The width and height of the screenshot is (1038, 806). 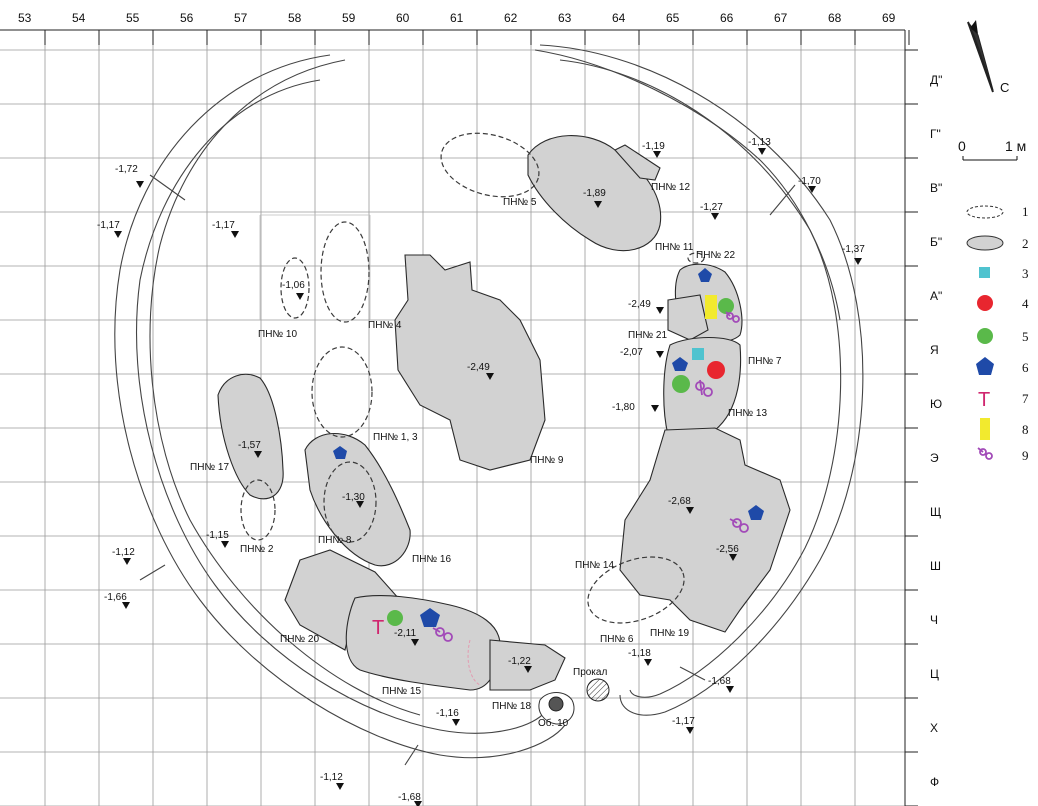 What do you see at coordinates (935, 566) in the screenshot?
I see `row-label: Ш` at bounding box center [935, 566].